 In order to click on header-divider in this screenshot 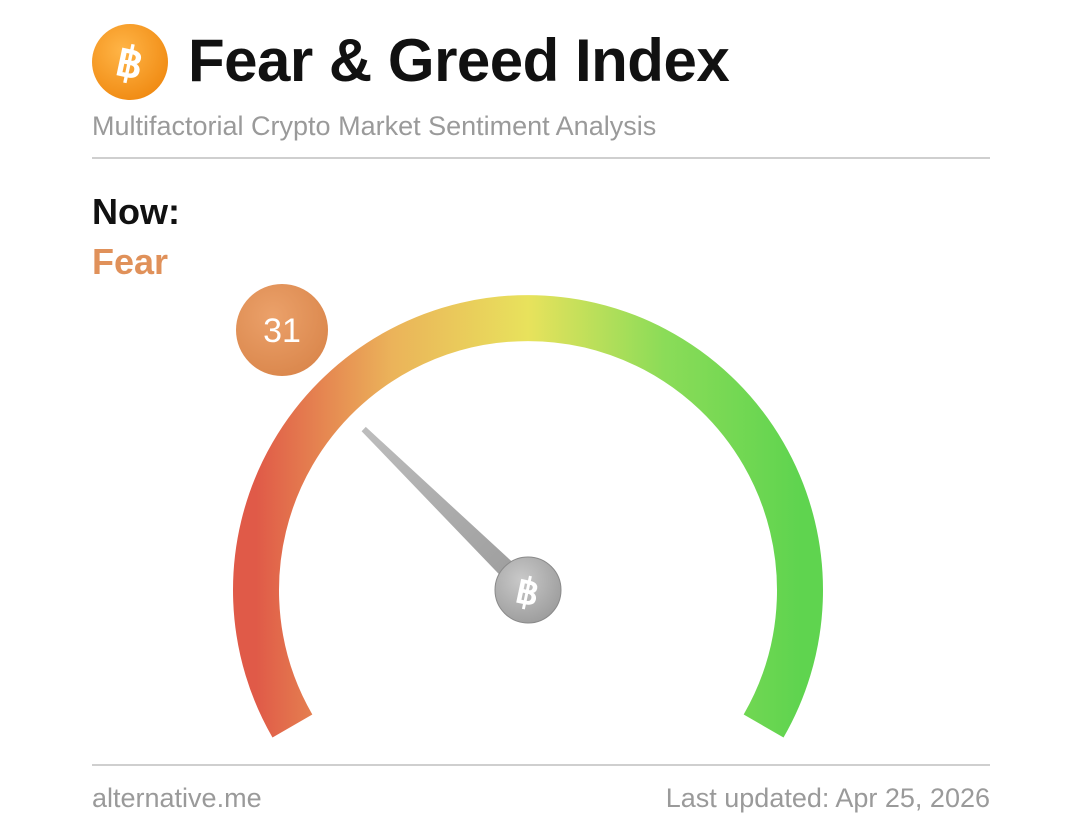, I will do `click(541, 158)`.